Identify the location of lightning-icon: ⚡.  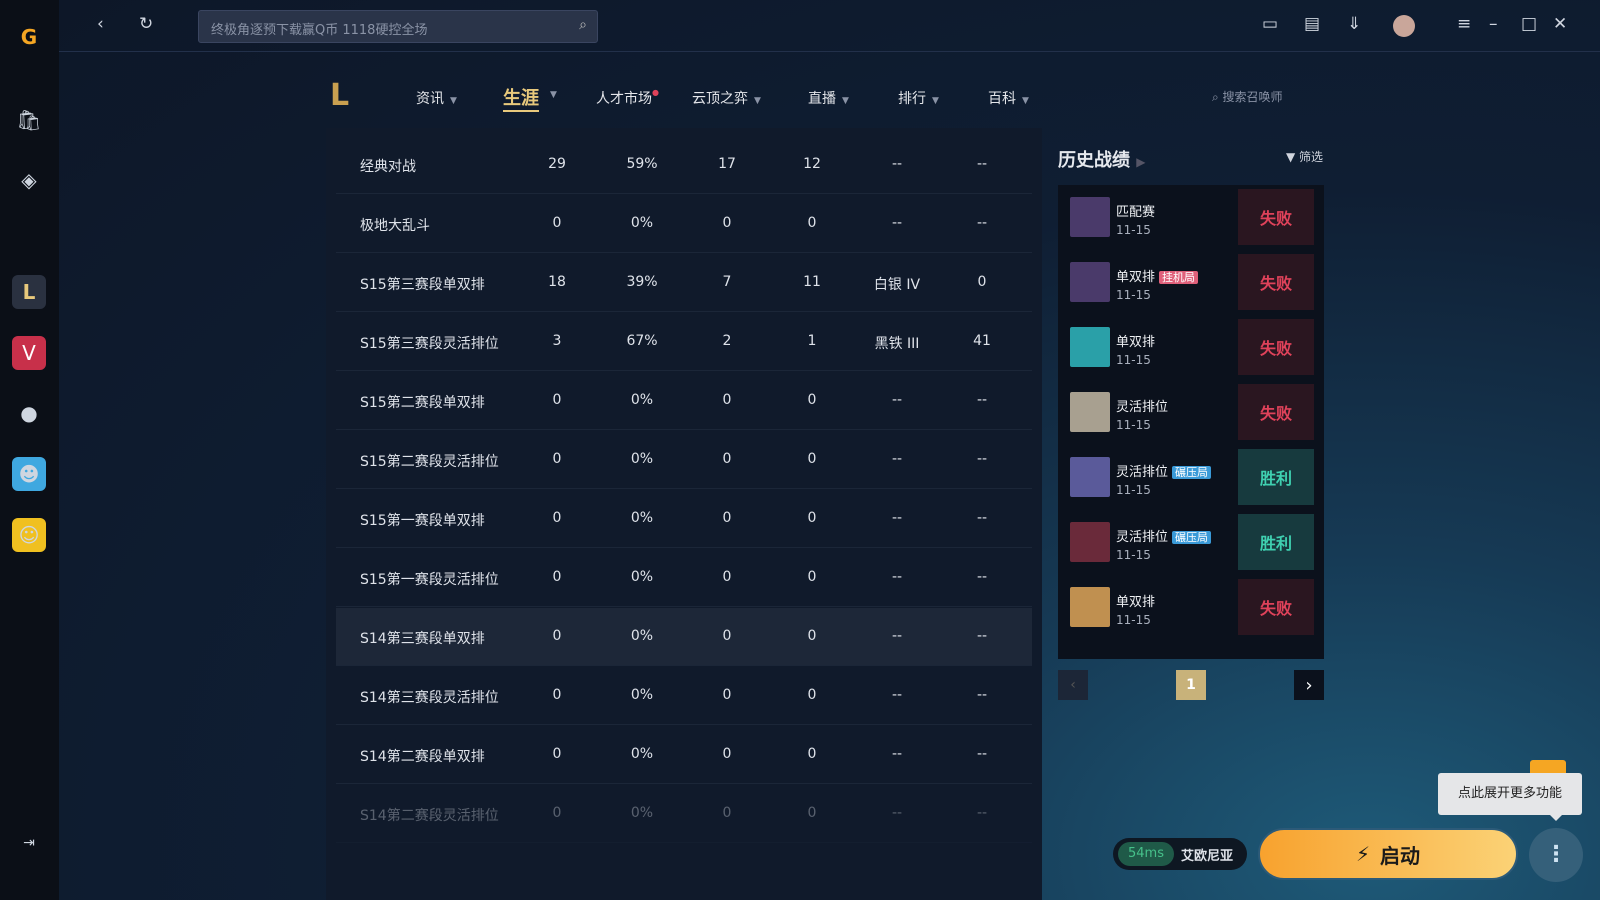
(1363, 854).